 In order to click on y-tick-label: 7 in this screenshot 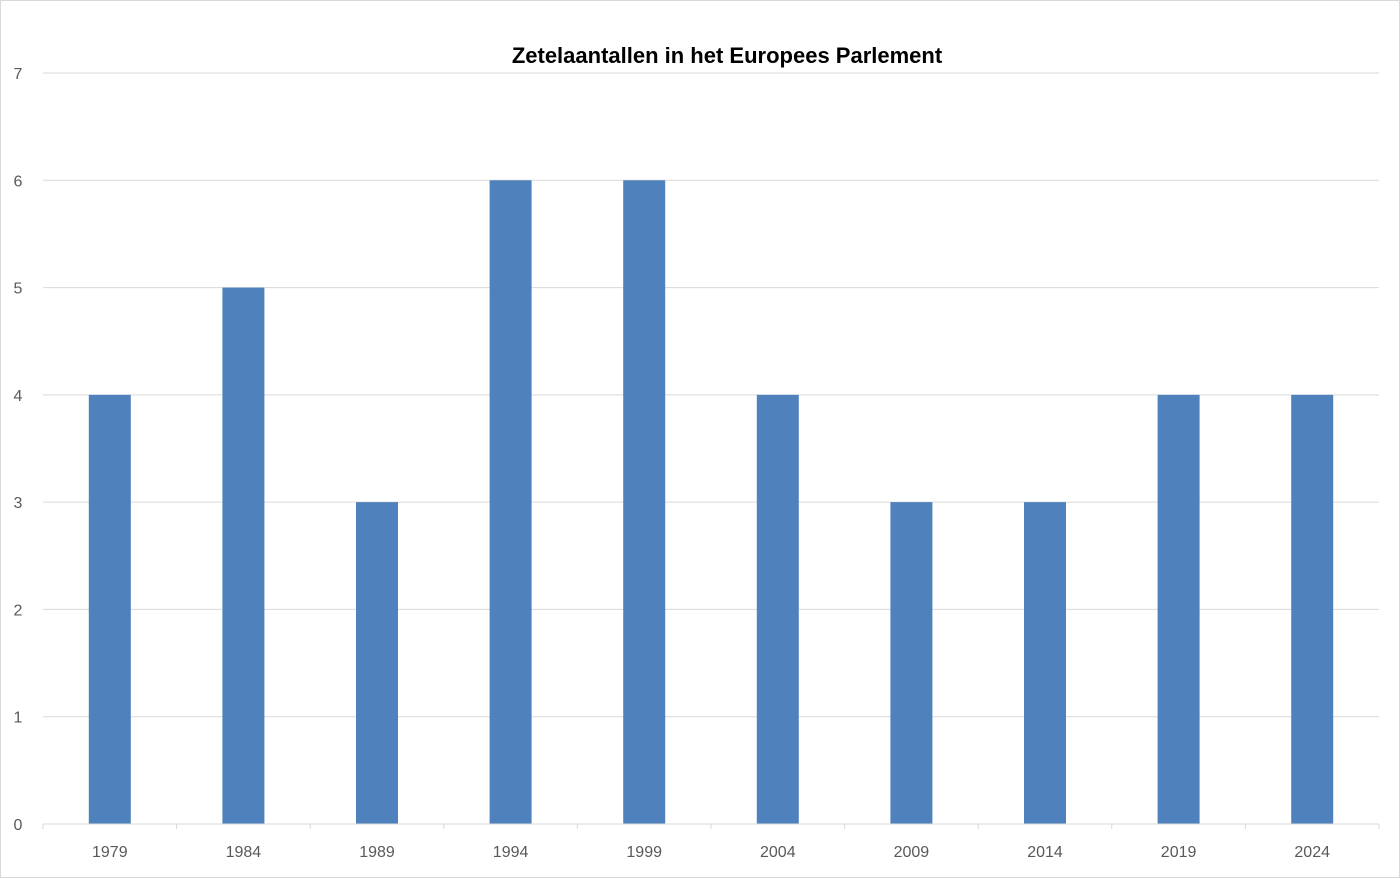, I will do `click(18, 74)`.